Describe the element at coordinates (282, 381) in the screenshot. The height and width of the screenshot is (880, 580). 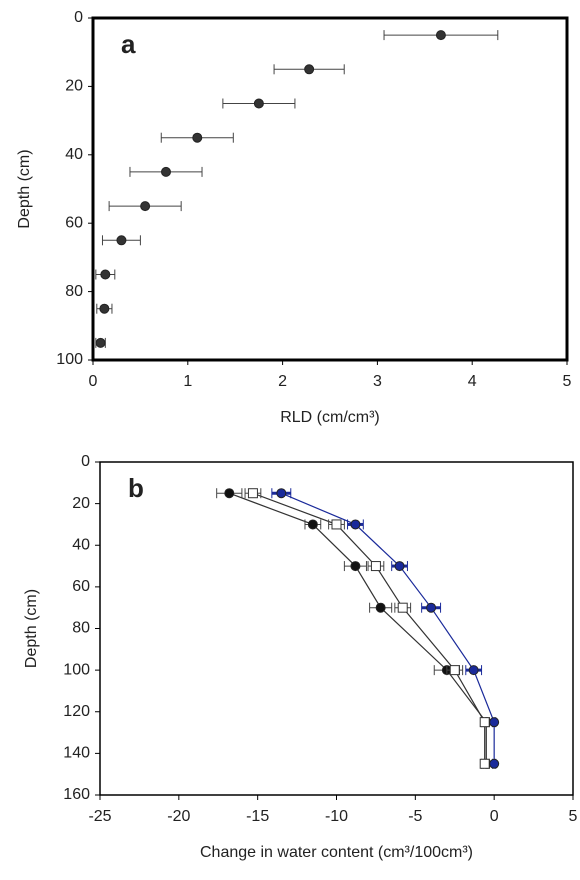
I see `x-tick-label: 2` at that location.